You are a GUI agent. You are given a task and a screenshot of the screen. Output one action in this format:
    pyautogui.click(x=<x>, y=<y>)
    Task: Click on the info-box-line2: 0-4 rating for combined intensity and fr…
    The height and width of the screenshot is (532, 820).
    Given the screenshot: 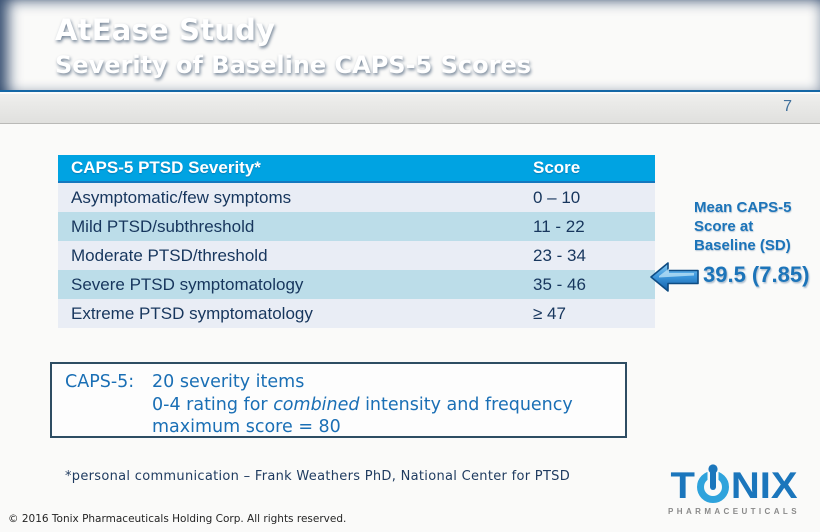 What is the action you would take?
    pyautogui.click(x=362, y=404)
    